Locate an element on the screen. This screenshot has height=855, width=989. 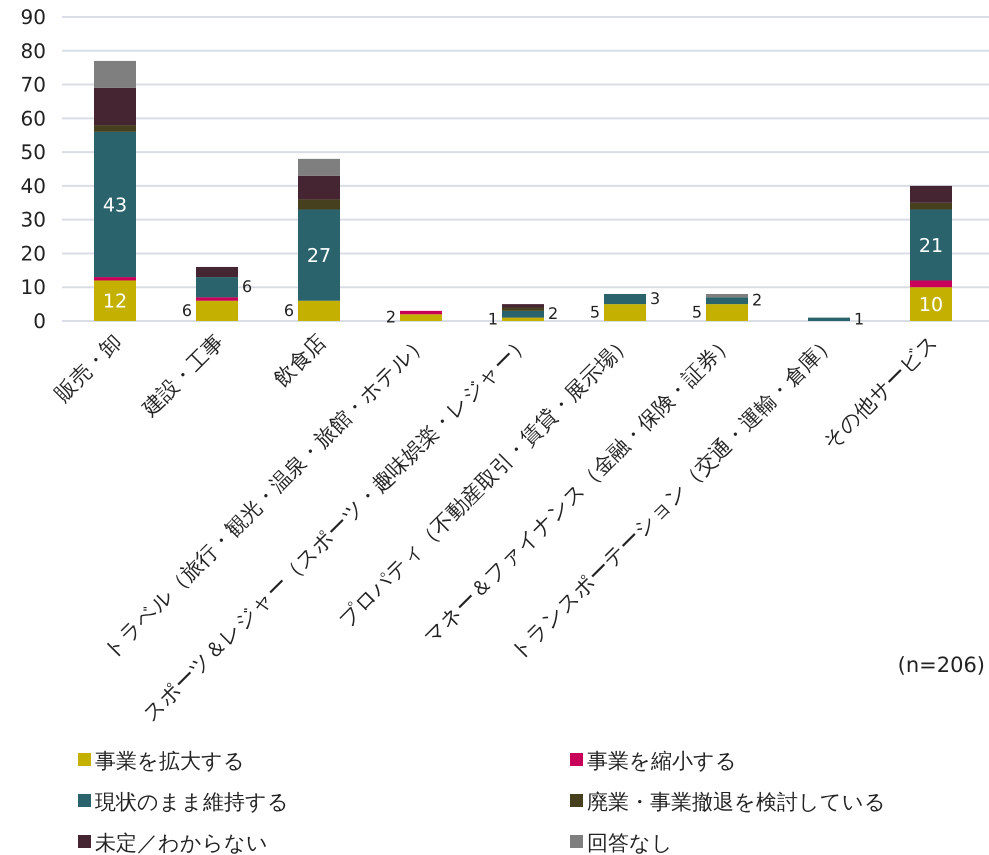
data-label: 43 is located at coordinates (115, 205).